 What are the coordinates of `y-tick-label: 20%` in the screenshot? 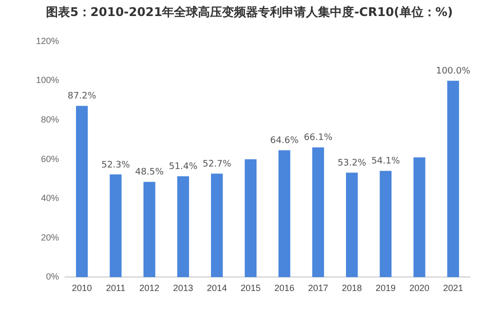 It's located at (50, 237).